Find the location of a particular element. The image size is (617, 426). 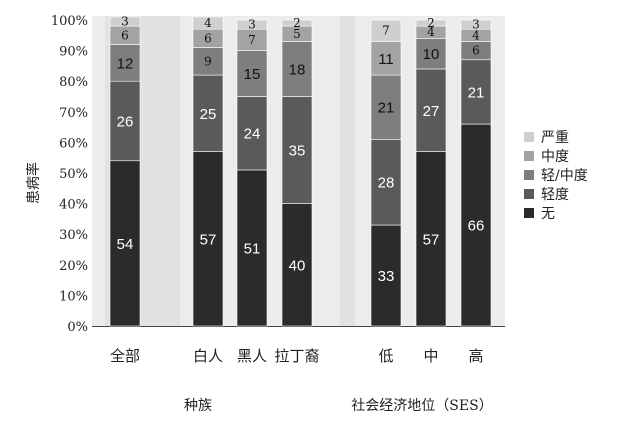

segment-label: 40 is located at coordinates (297, 265).